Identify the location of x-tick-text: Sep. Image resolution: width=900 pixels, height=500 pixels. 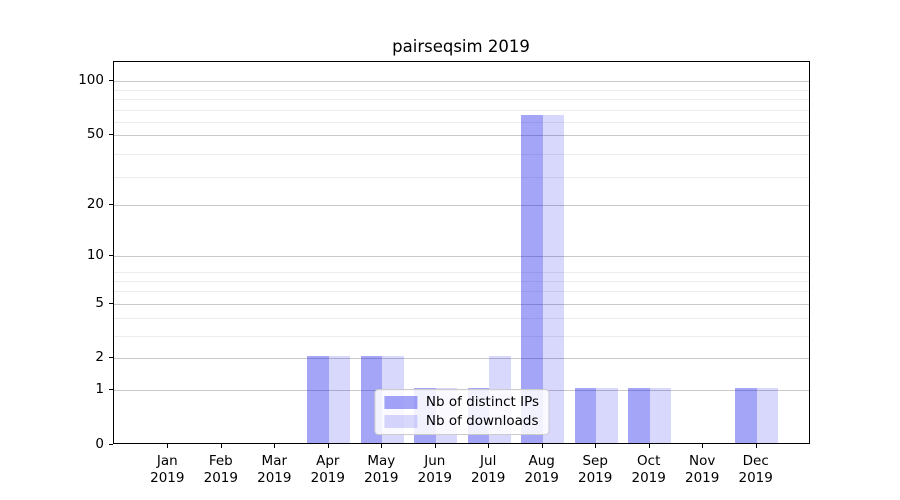
(595, 461).